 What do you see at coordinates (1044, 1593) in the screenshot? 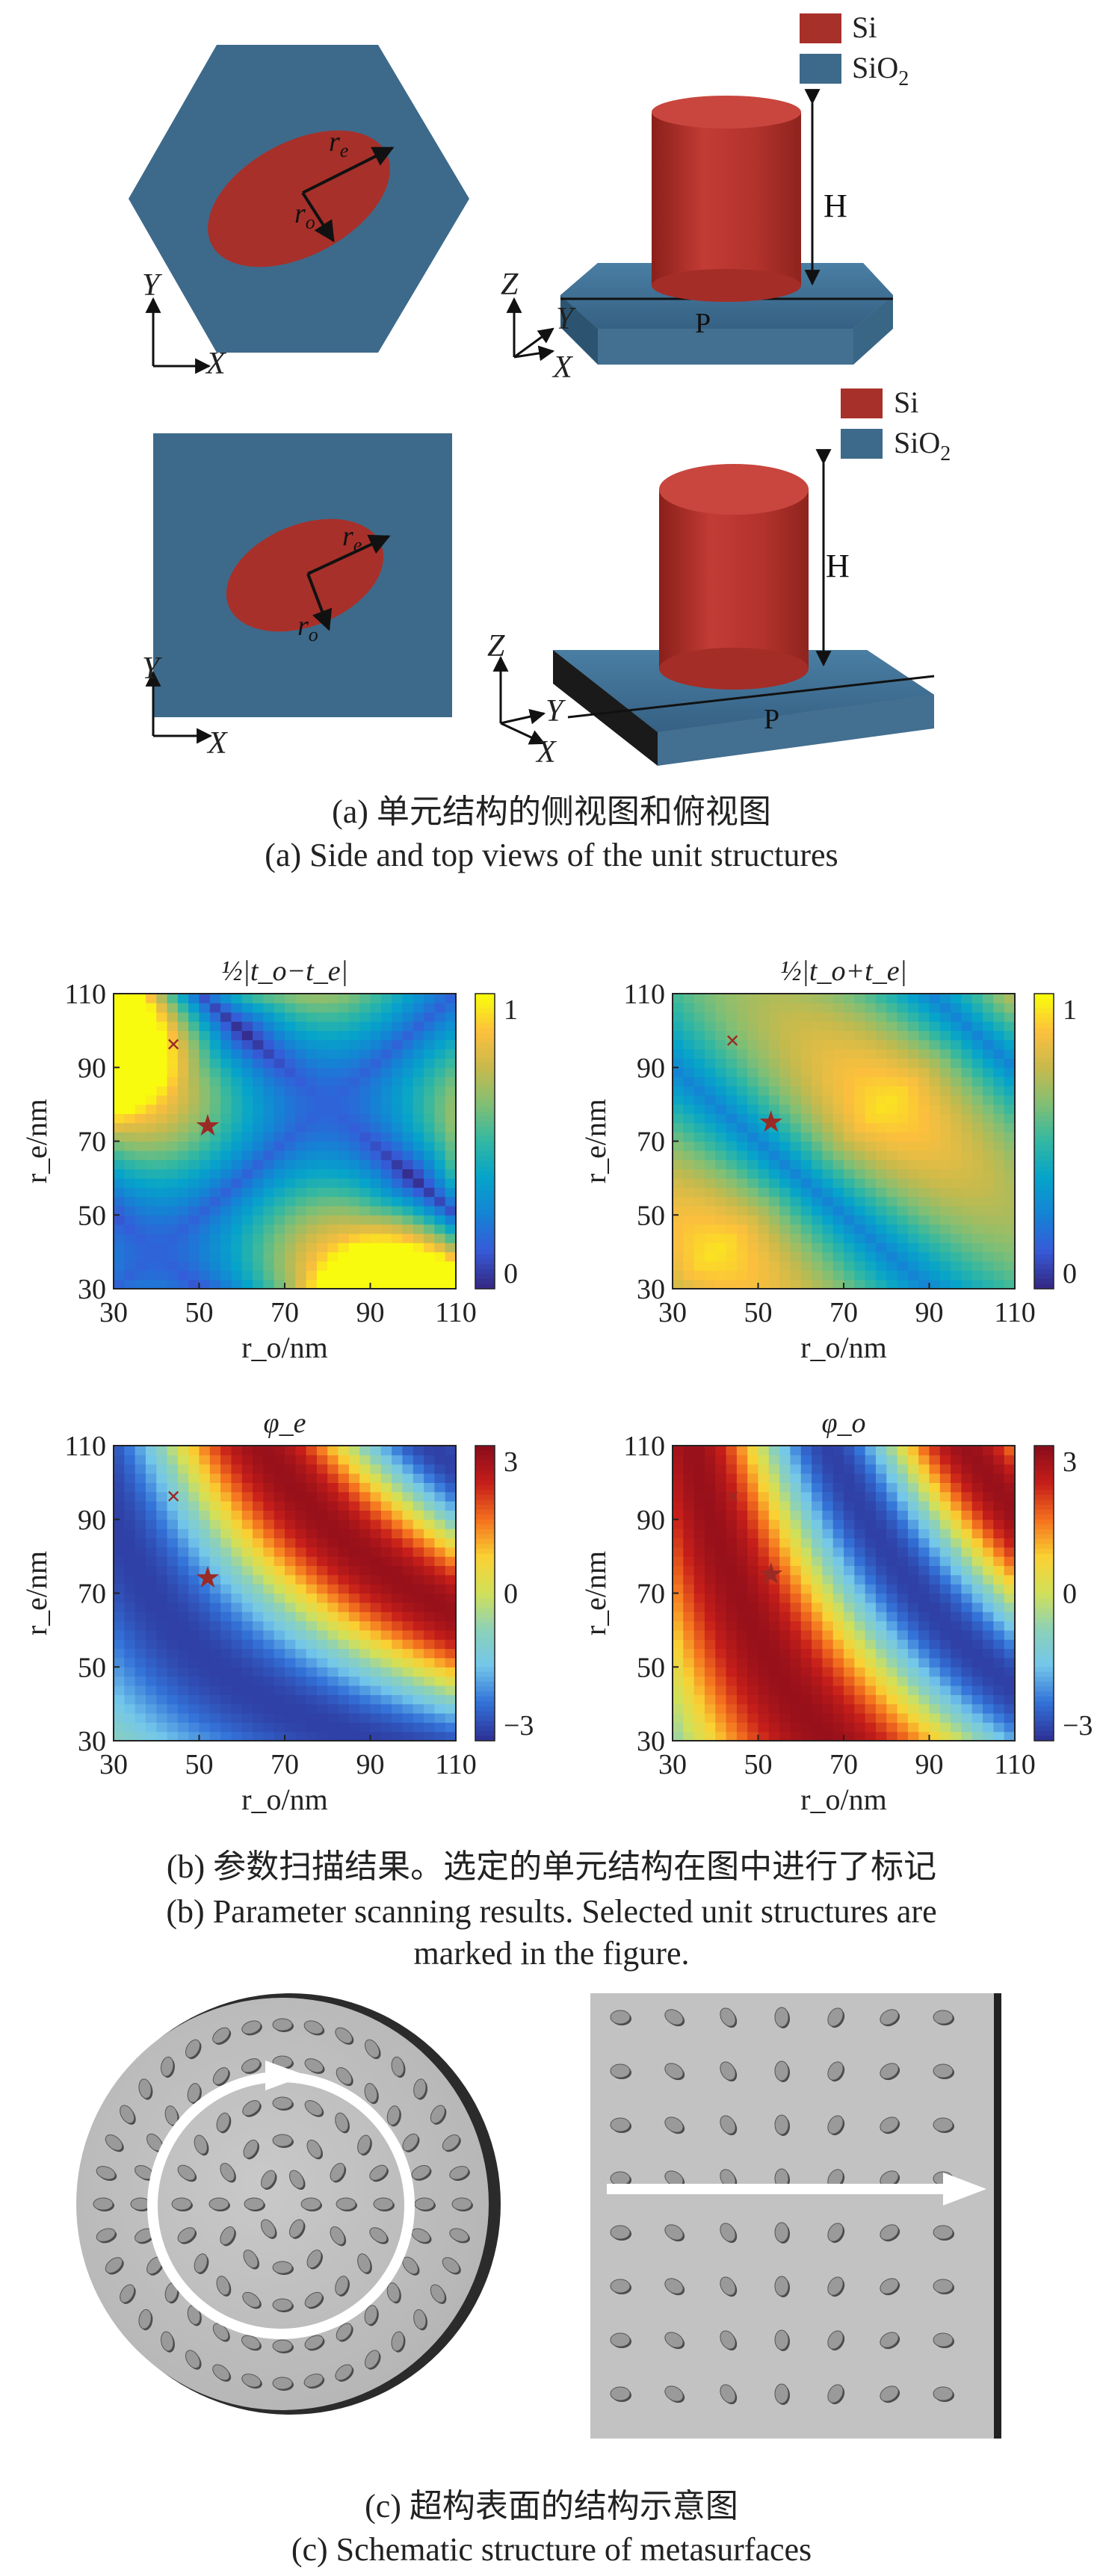
I see `colorbar-frame` at bounding box center [1044, 1593].